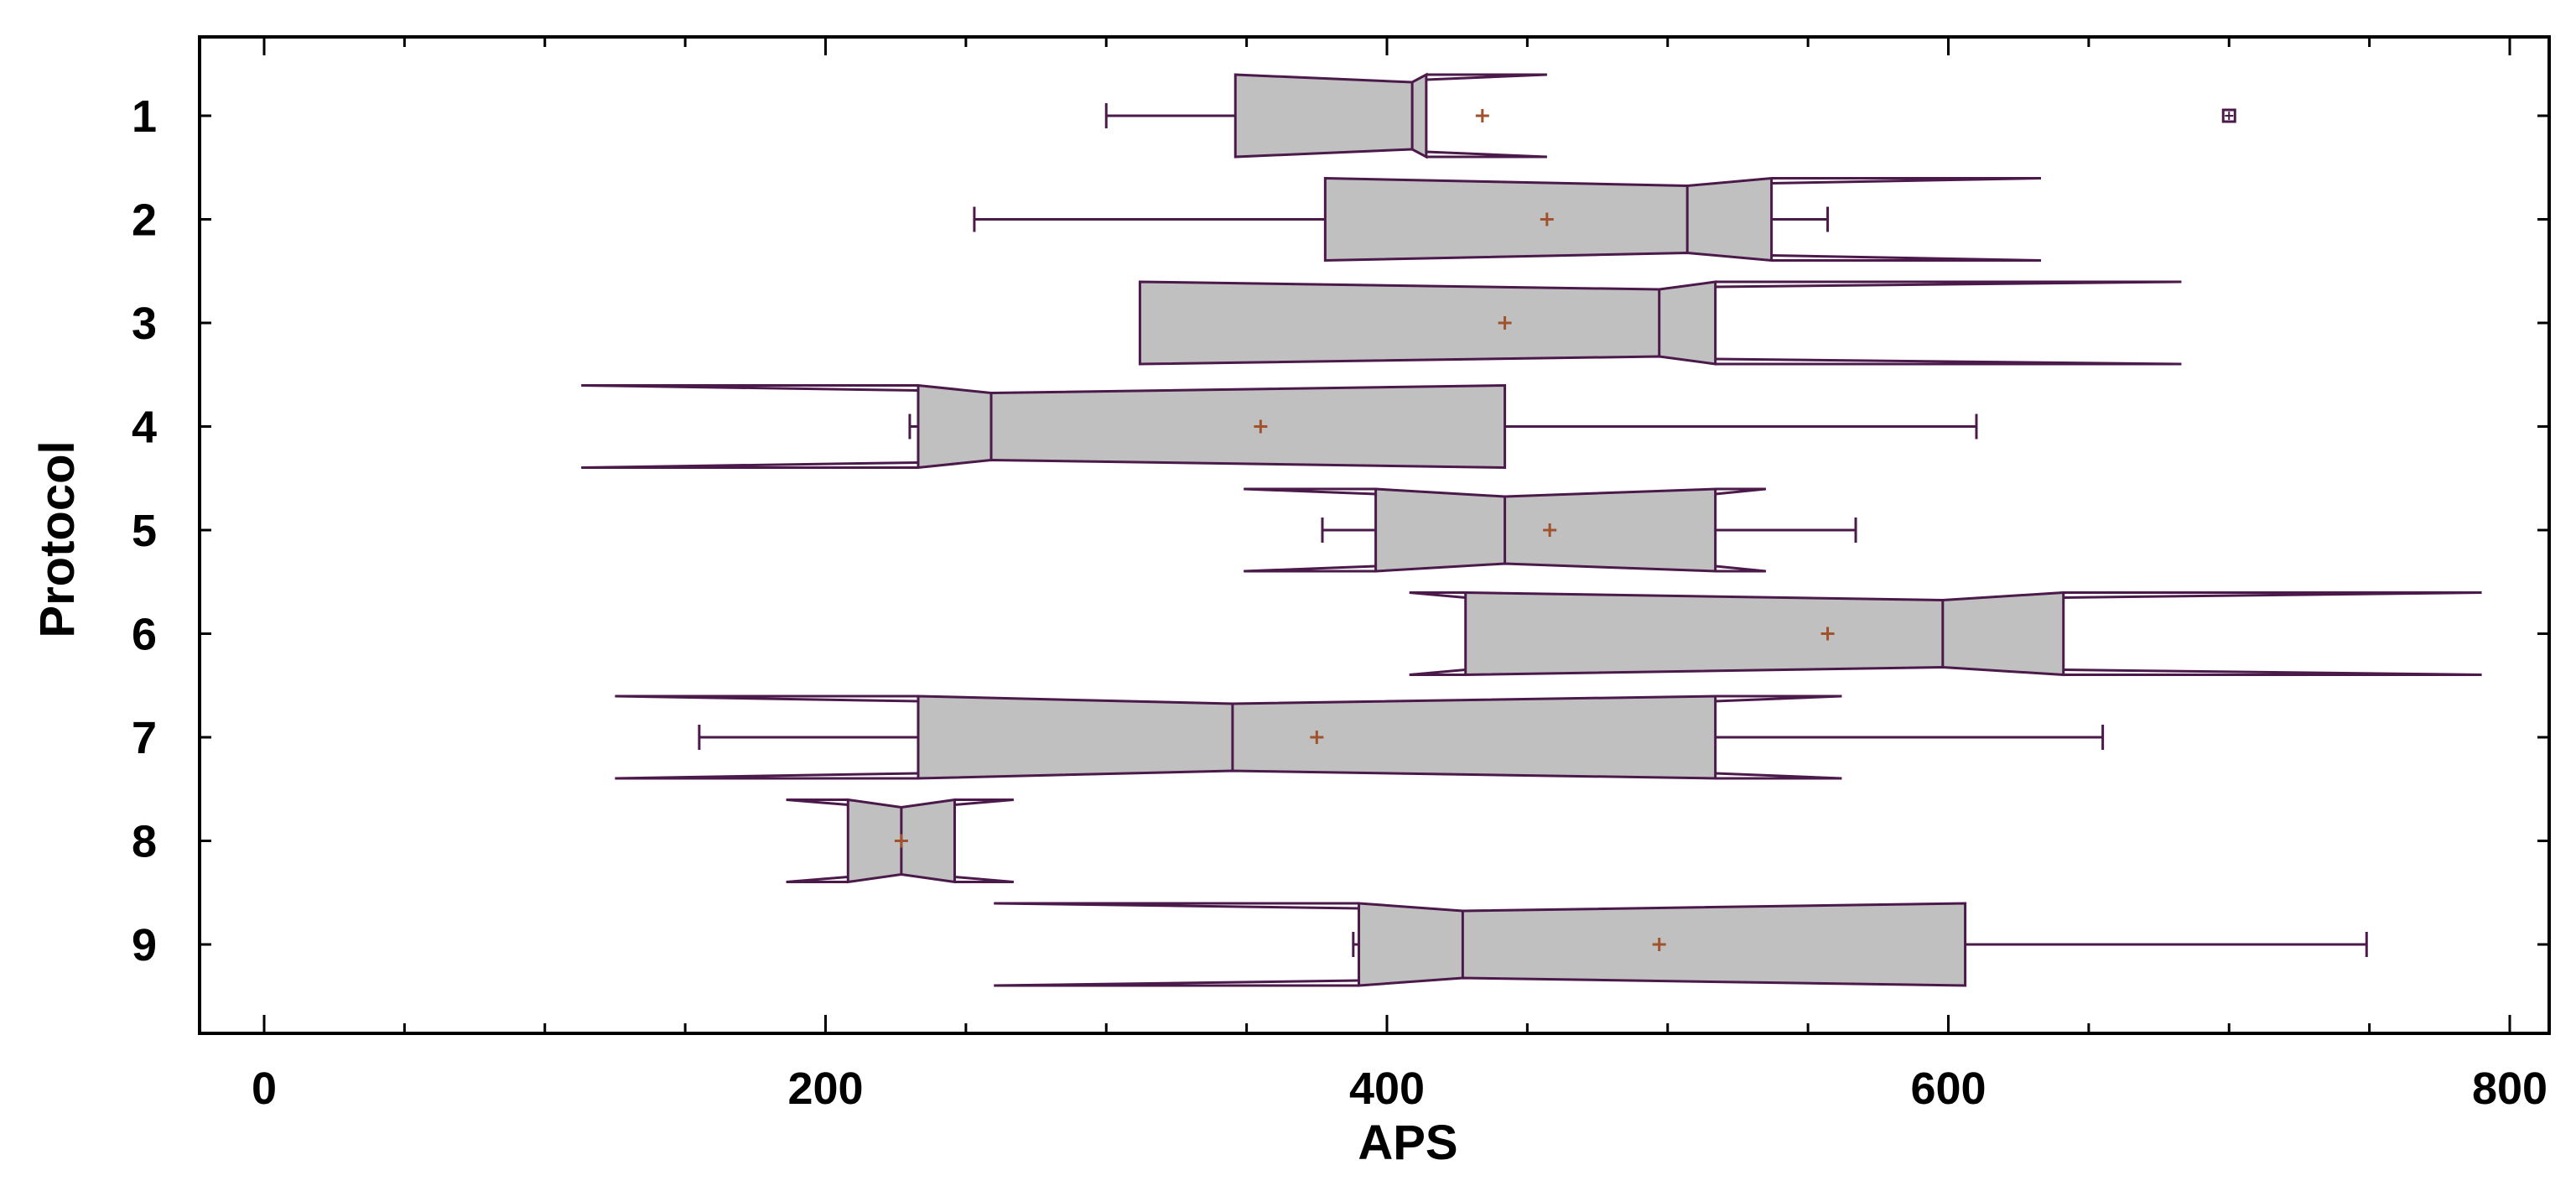 Image resolution: width=2576 pixels, height=1186 pixels. I want to click on y-axis-title: Protocol, so click(57, 538).